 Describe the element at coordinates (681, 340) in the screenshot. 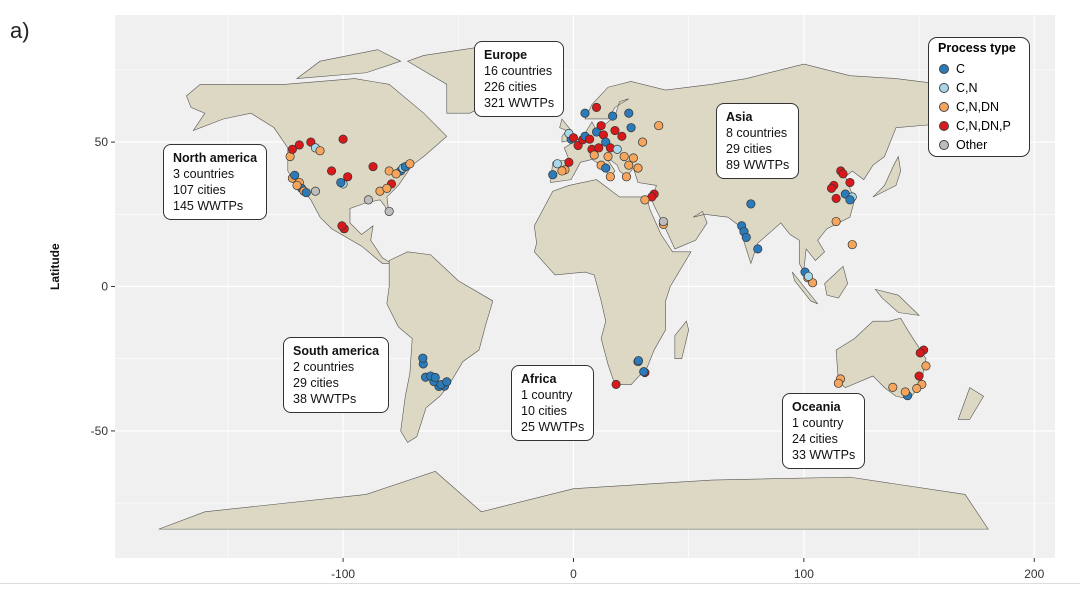

I see `landmass-madagascar` at that location.